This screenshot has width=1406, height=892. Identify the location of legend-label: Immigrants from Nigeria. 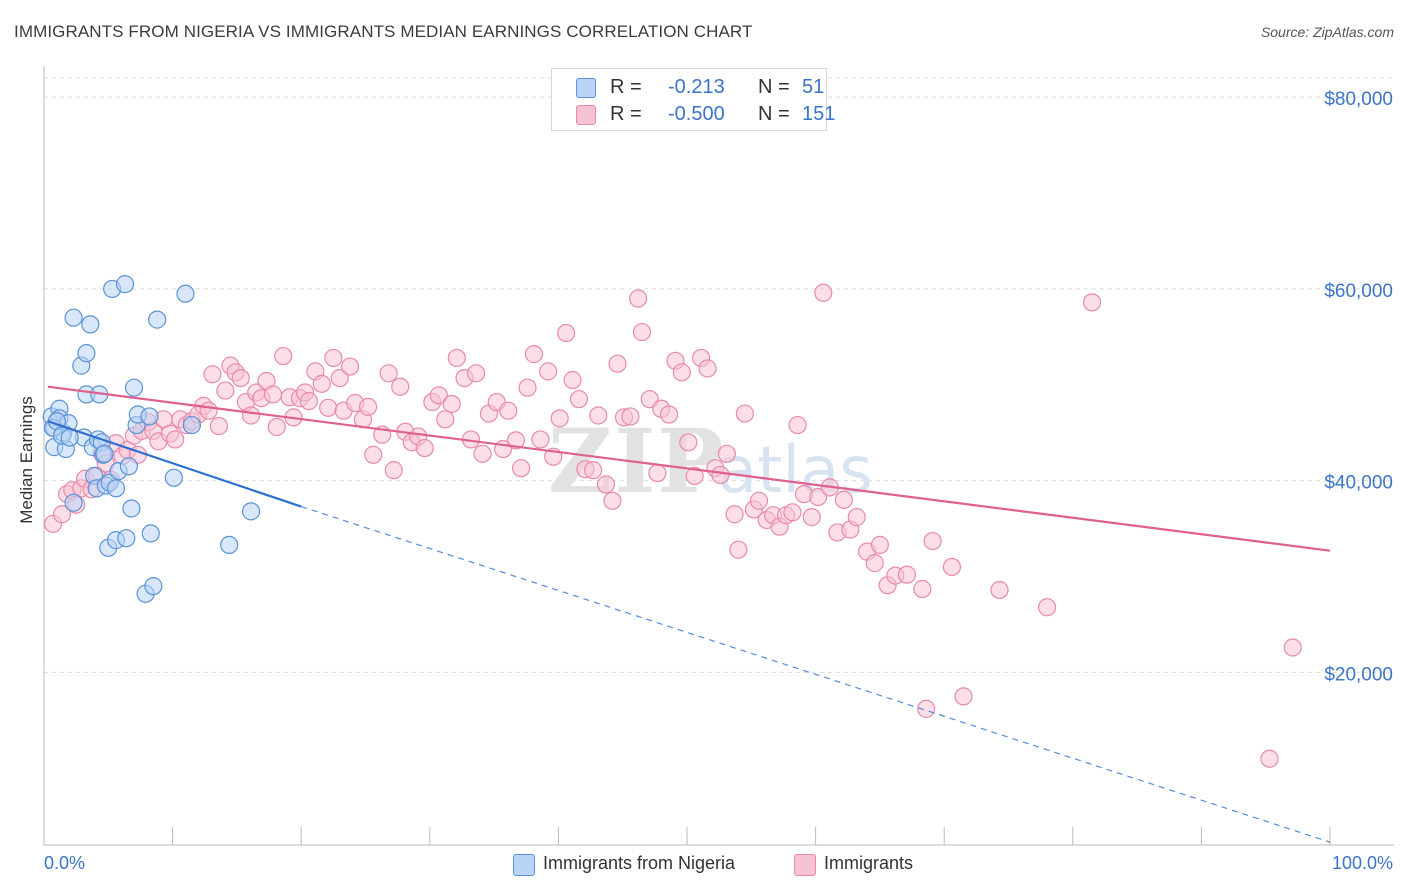
(639, 863).